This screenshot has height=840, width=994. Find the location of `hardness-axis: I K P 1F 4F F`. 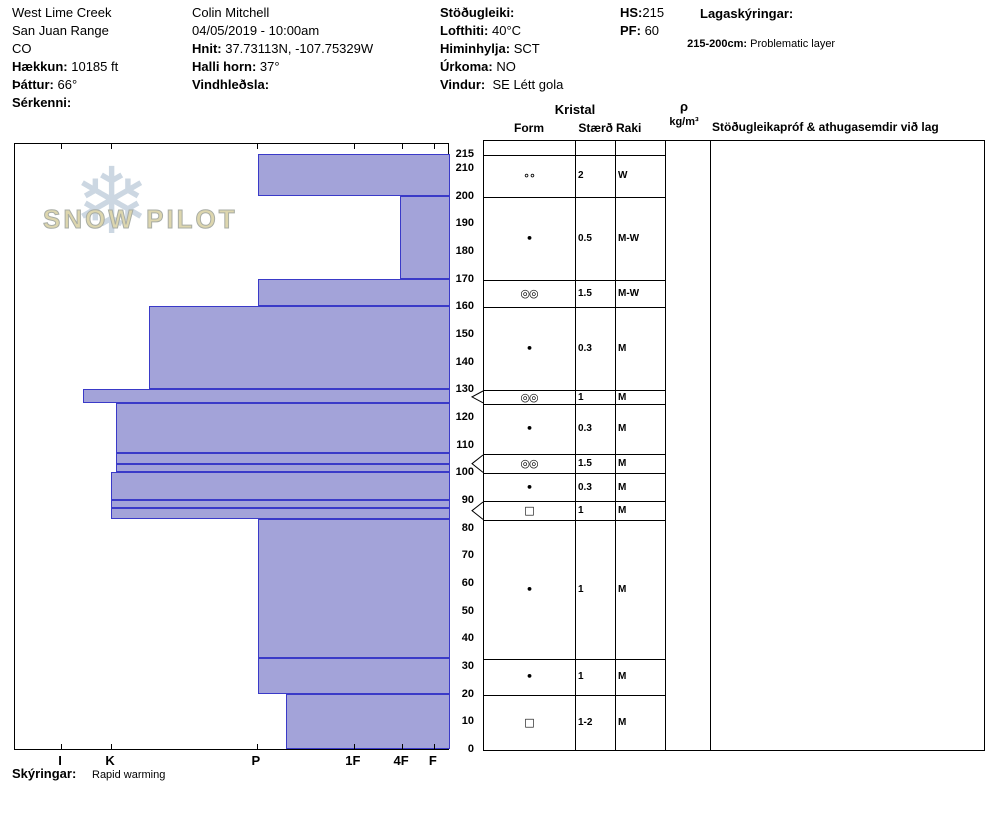

hardness-axis: I K P 1F 4F F is located at coordinates (232, 760).